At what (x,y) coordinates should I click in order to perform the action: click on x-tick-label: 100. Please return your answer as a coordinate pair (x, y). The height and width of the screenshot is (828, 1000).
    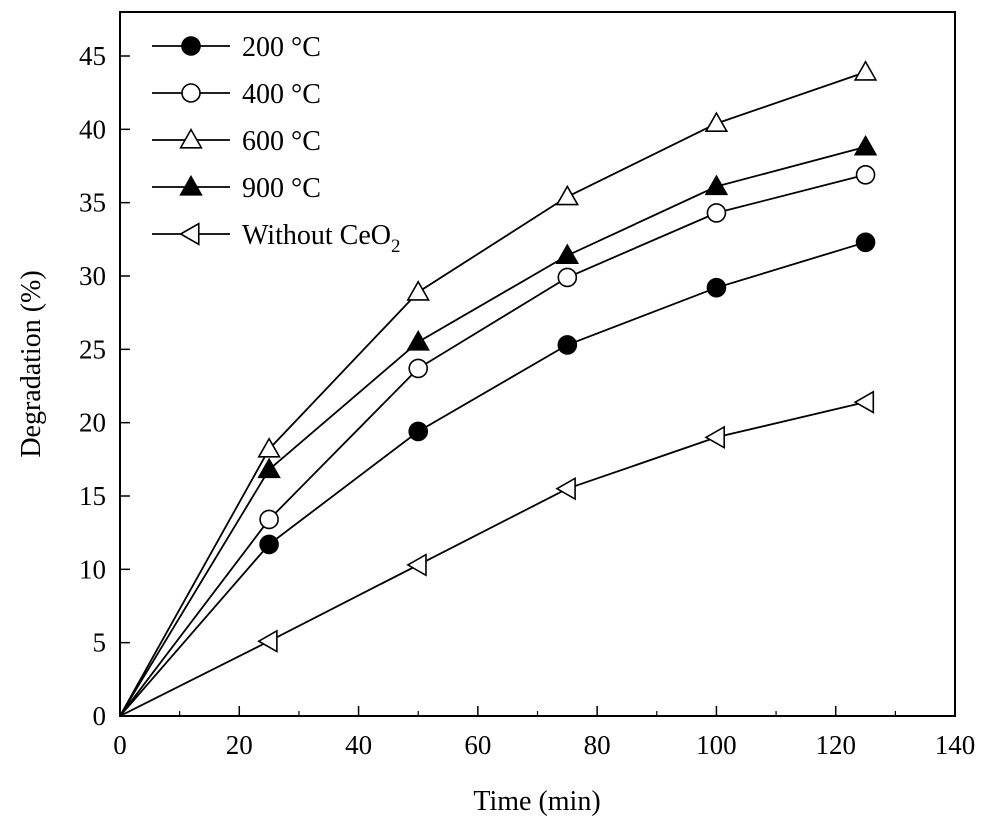
    Looking at the image, I should click on (716, 745).